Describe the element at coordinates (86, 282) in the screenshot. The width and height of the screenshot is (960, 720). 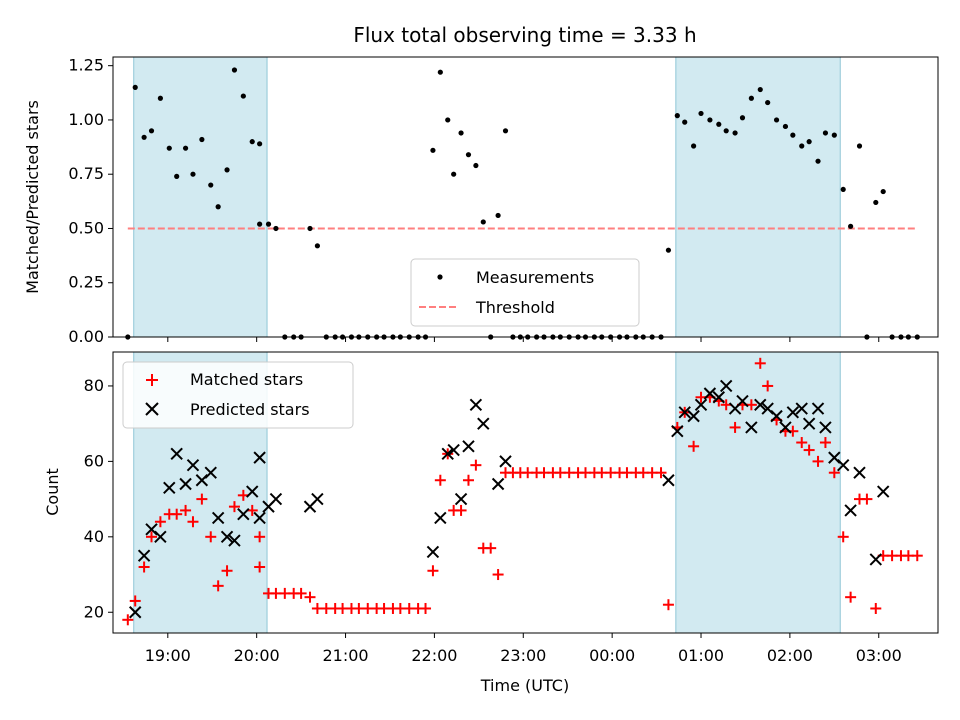
I see `top-y-tick-label-1: 0.25` at that location.